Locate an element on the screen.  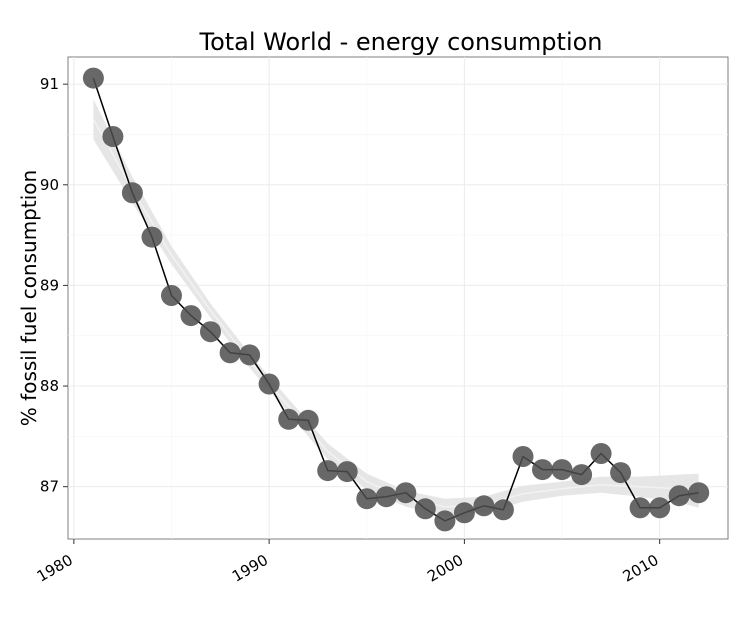
y-tick-label: 88 is located at coordinates (49, 386).